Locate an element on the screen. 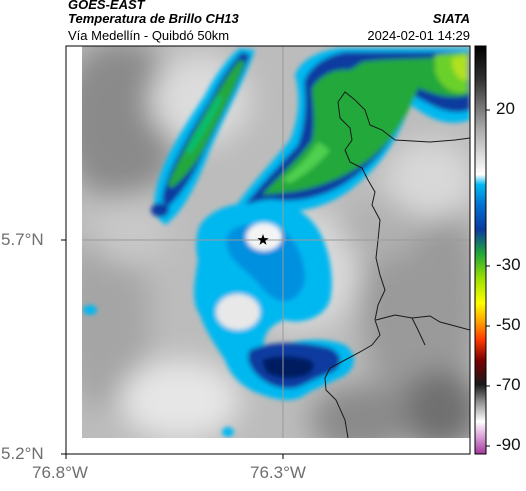 The width and height of the screenshot is (526, 491). longitude-tick-76.3: 76.3°W is located at coordinates (278, 472).